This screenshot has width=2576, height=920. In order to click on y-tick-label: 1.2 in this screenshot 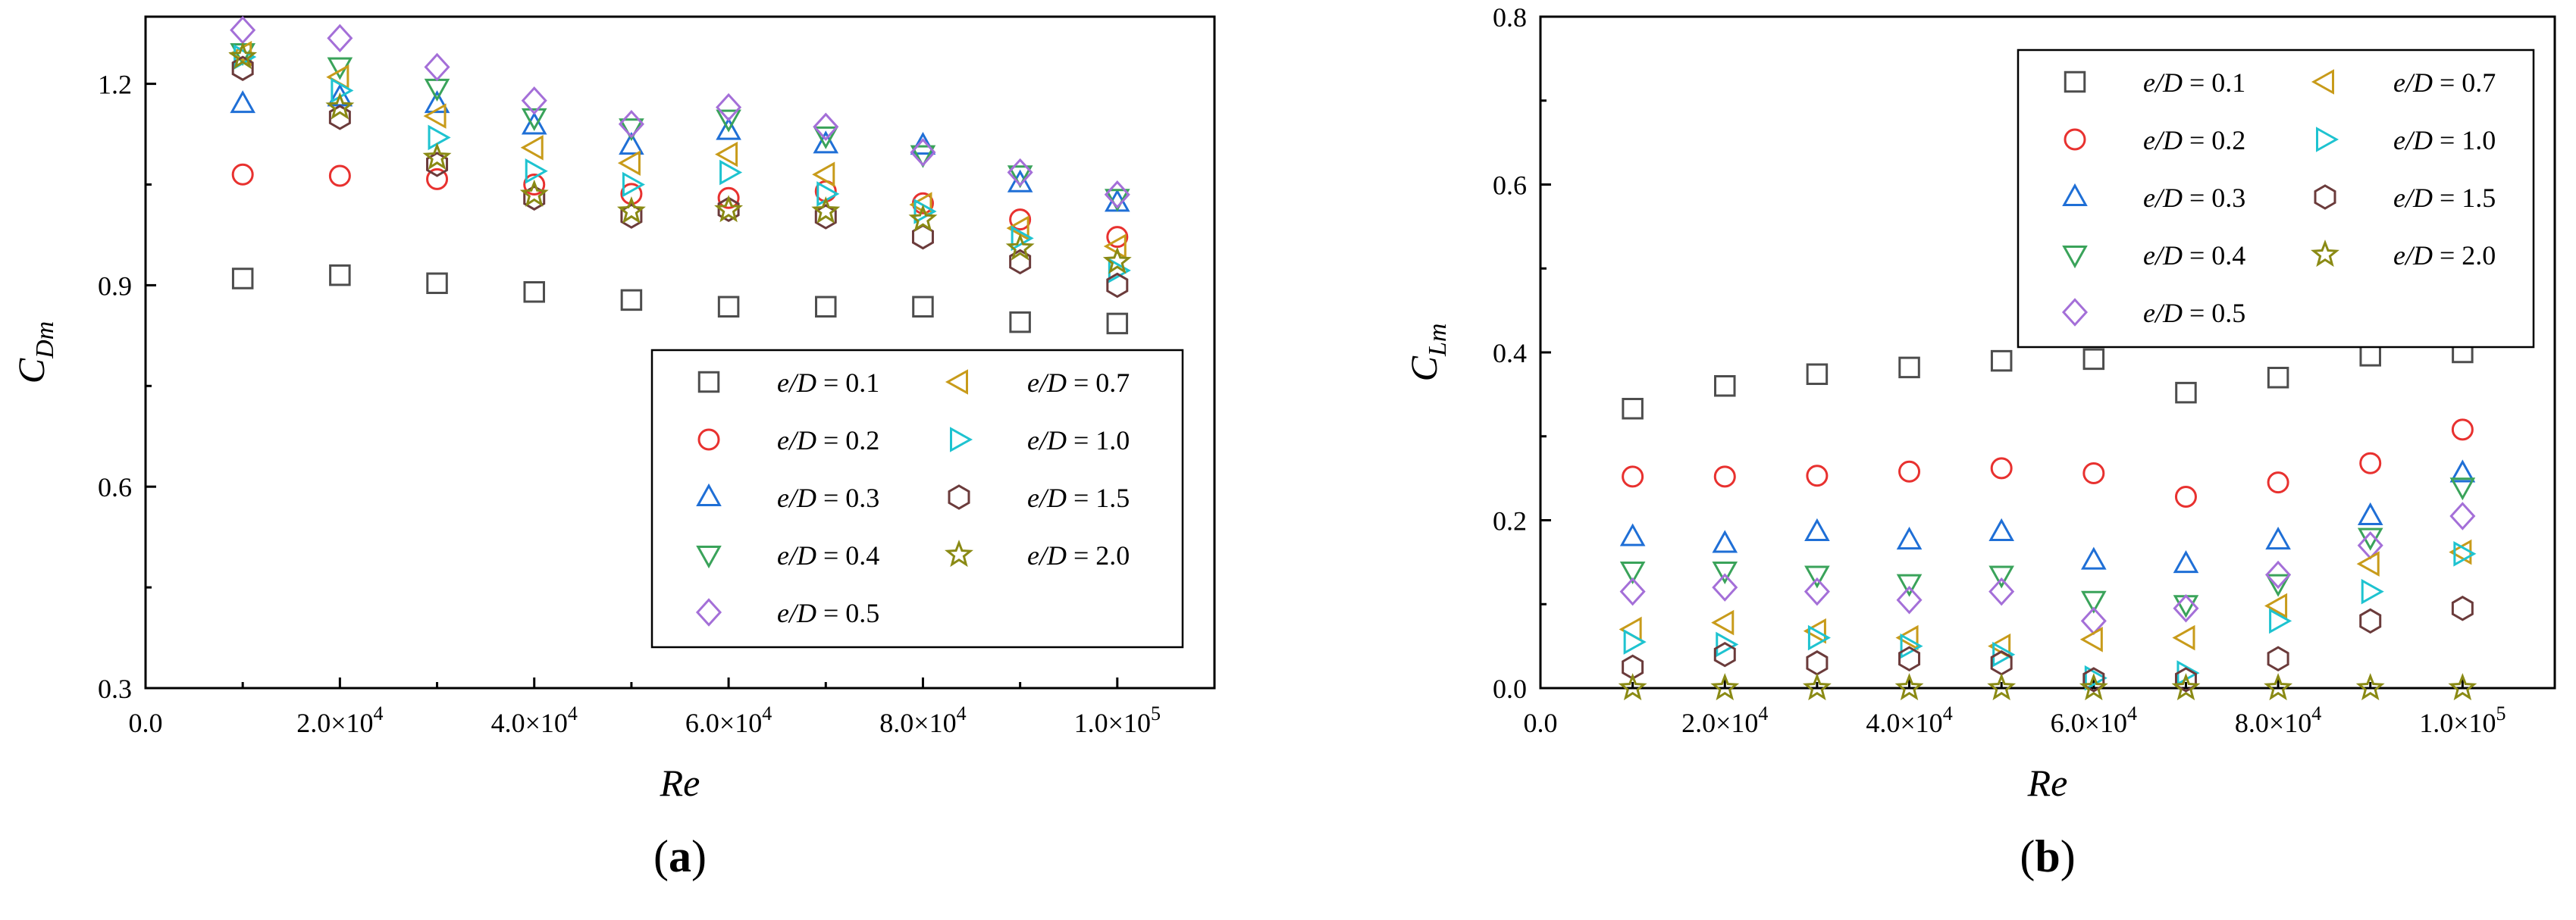, I will do `click(115, 85)`.